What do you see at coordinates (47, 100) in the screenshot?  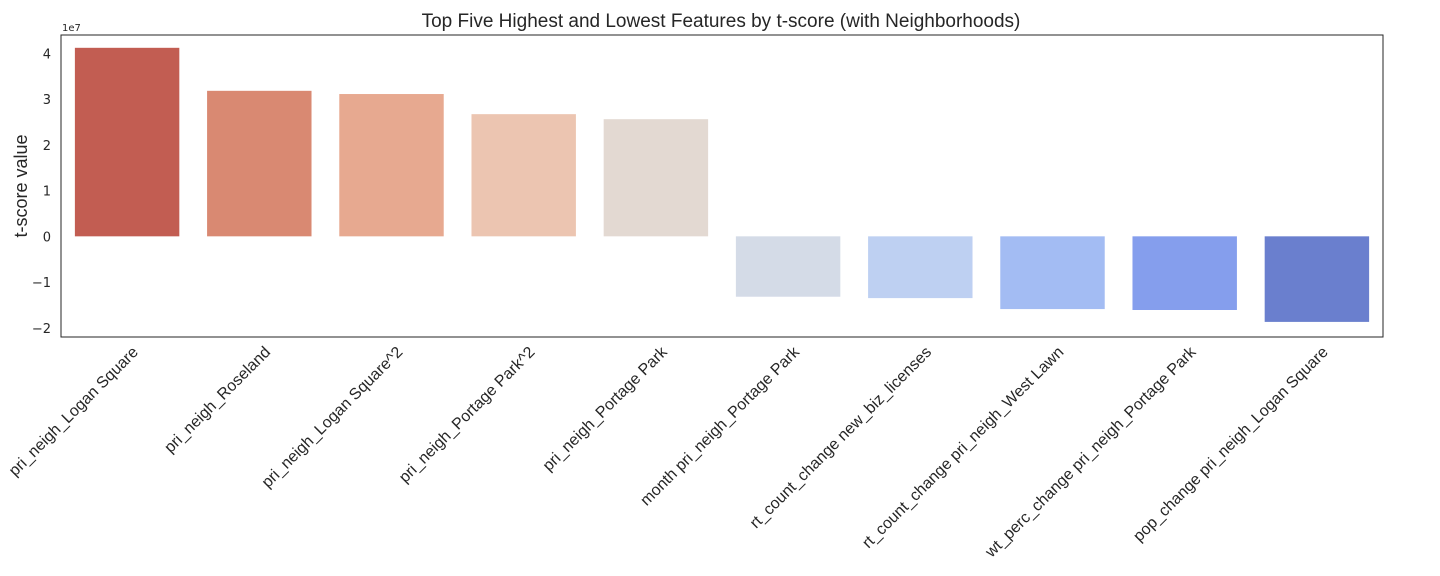 I see `y-tick-label: 3` at bounding box center [47, 100].